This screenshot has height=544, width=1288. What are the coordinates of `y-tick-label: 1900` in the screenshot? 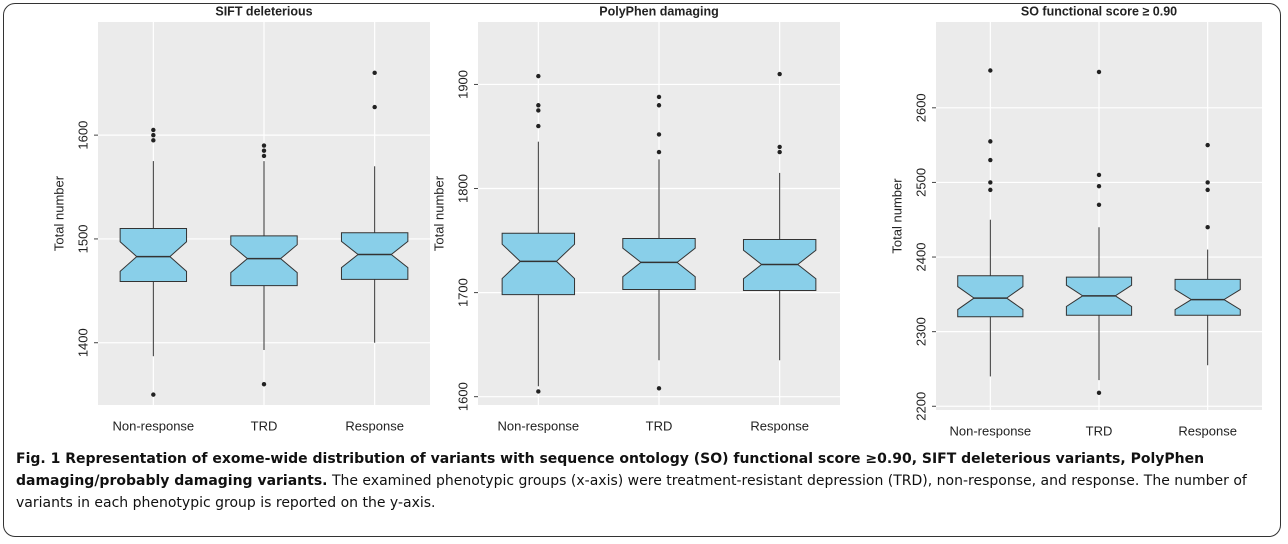 It's located at (462, 84).